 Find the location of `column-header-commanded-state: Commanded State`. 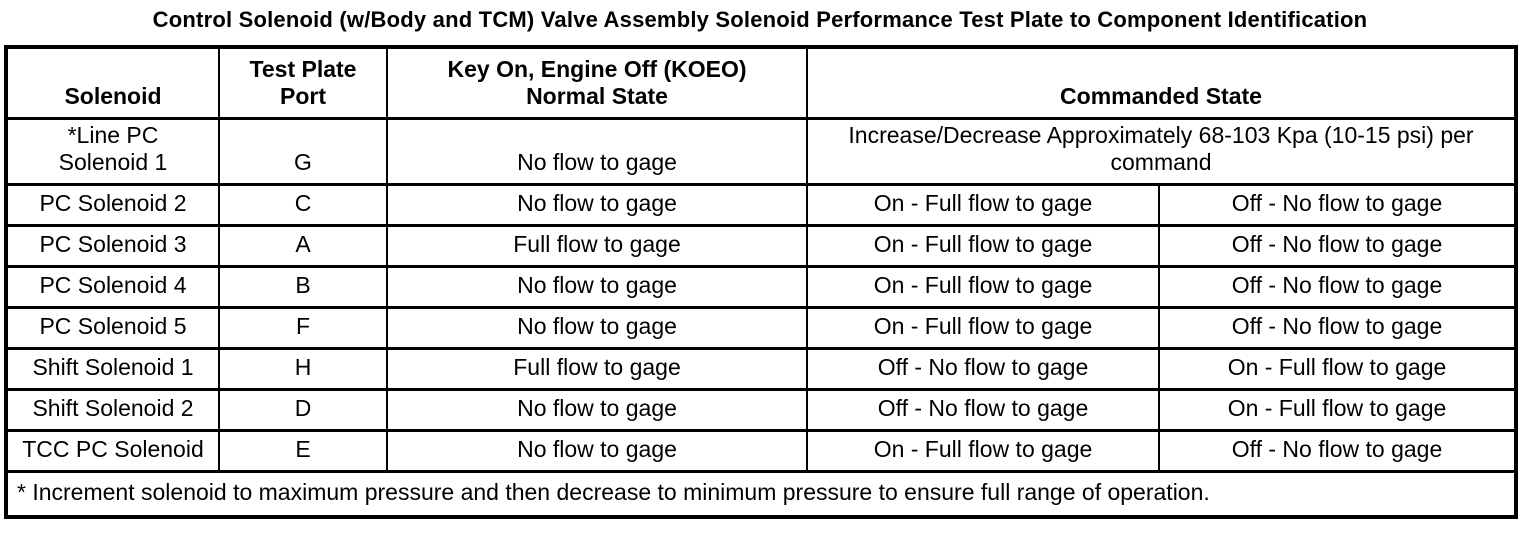

column-header-commanded-state: Commanded State is located at coordinates (1161, 82).